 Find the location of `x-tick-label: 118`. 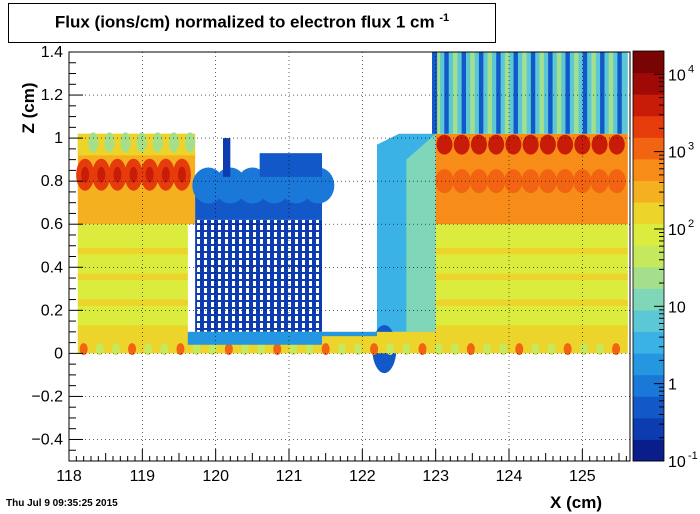

x-tick-label: 118 is located at coordinates (69, 476).